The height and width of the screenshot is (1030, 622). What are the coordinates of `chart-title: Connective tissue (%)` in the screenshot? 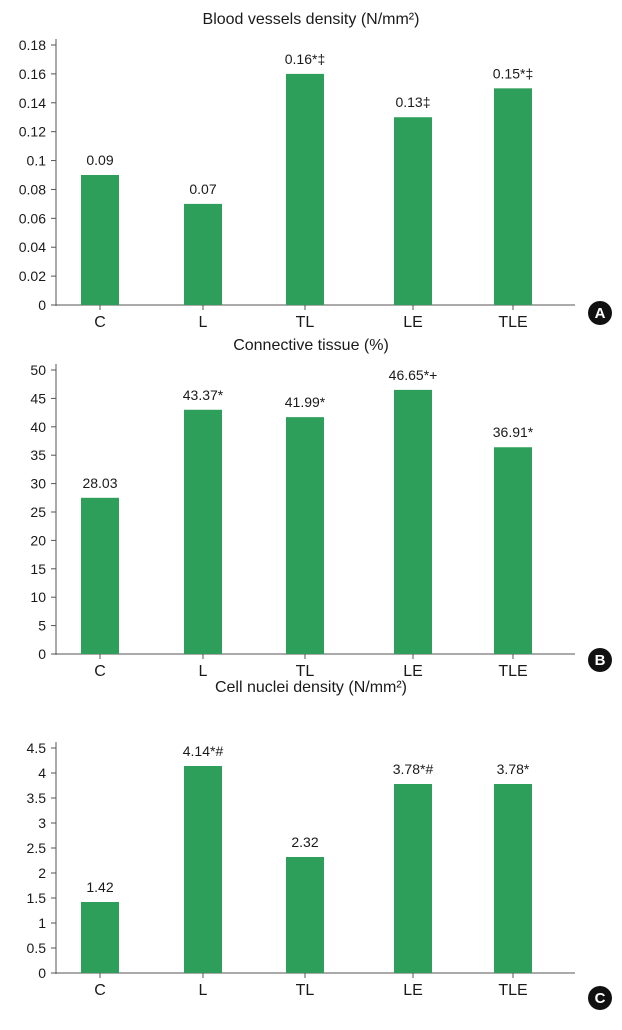 It's located at (311, 345).